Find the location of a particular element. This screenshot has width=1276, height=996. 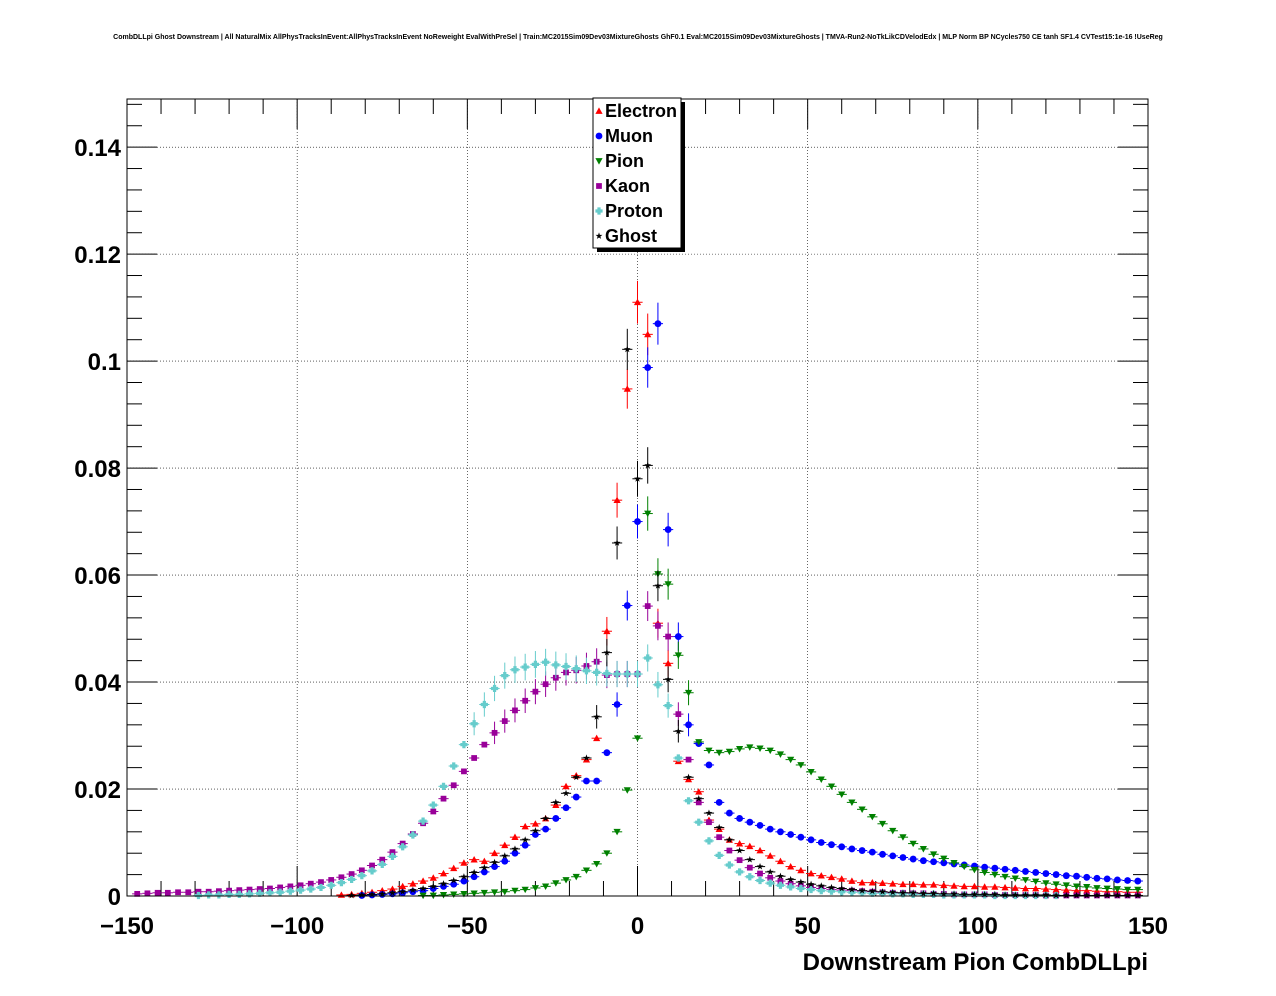

x-tick-labels: −150 −100 −50 0 50 100 150 is located at coordinates (634, 926).